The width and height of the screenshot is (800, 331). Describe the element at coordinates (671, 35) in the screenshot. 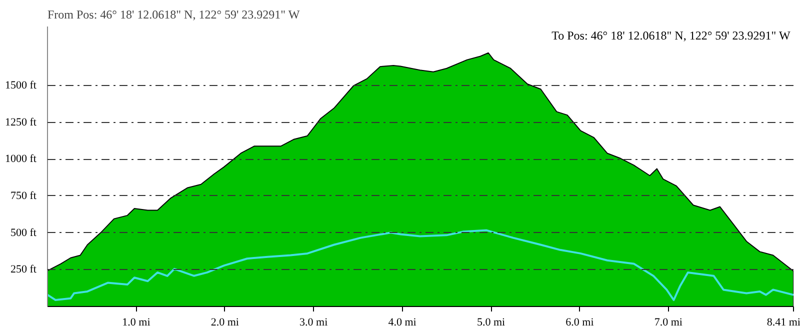

I see `annotation: To Pos: 46° 18' 12.0618" N, 122° 59' 23.9291" W` at that location.